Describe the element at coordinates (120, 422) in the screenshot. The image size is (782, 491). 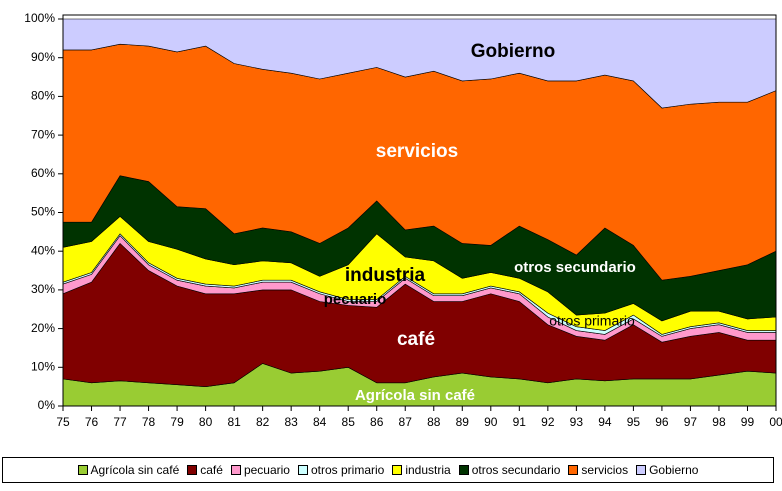
I see `x-tick-label: 77` at that location.